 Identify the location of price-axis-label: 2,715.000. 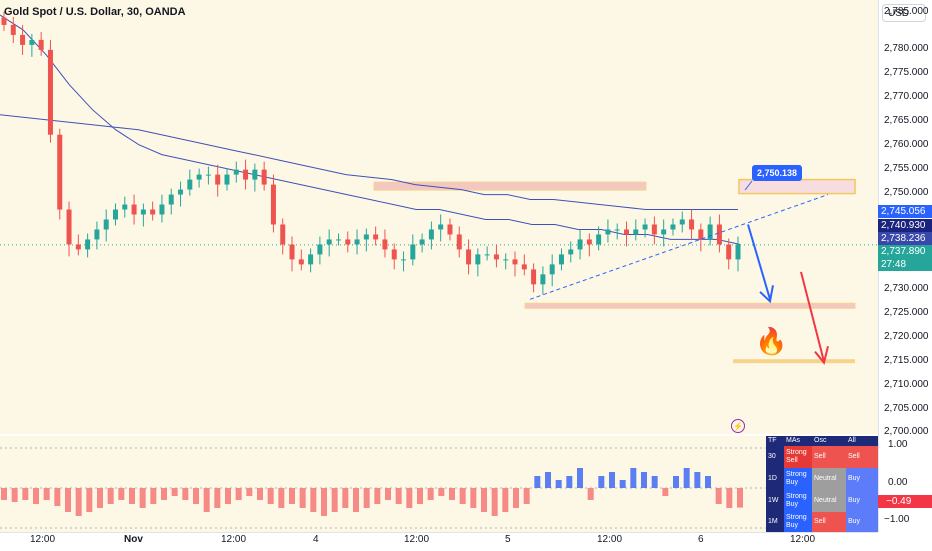
(906, 360).